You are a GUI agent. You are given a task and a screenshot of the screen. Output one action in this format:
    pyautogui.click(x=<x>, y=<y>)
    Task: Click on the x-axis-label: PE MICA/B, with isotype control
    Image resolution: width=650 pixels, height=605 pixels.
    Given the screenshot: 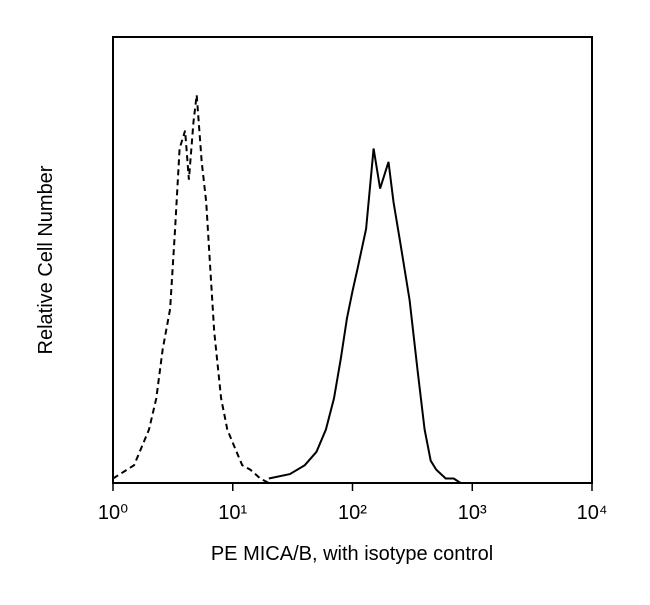 What is the action you would take?
    pyautogui.click(x=352, y=554)
    